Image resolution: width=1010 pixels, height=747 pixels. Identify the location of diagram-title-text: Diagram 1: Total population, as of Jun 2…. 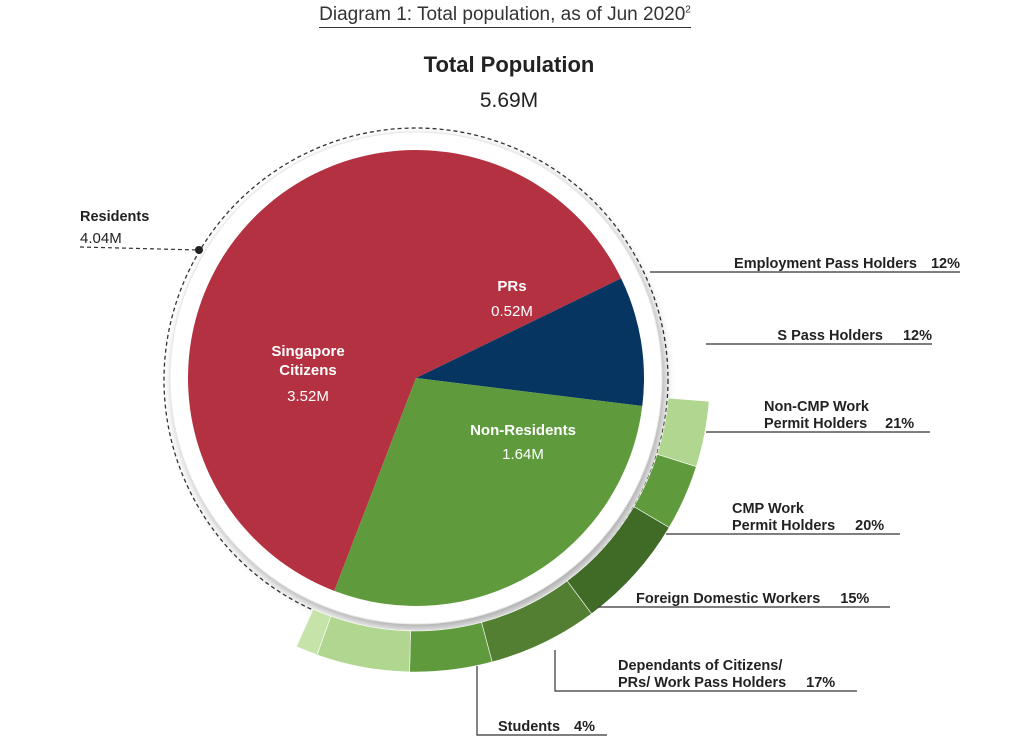
(502, 14).